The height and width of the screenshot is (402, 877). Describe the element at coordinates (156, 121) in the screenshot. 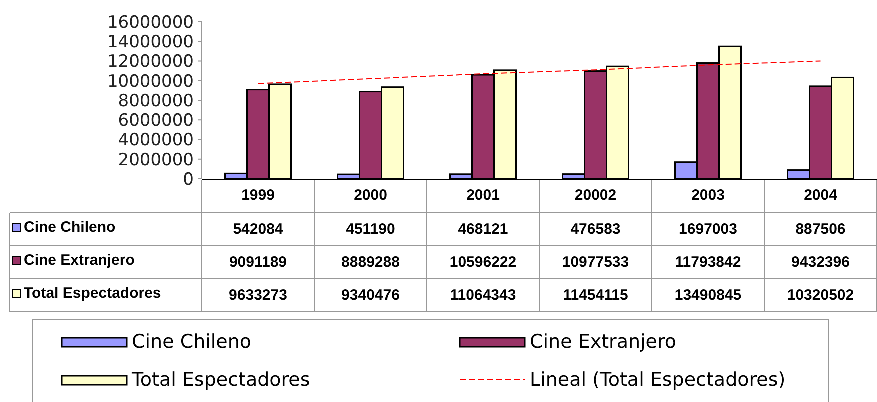

I see `y-tick-label: 6000000` at that location.